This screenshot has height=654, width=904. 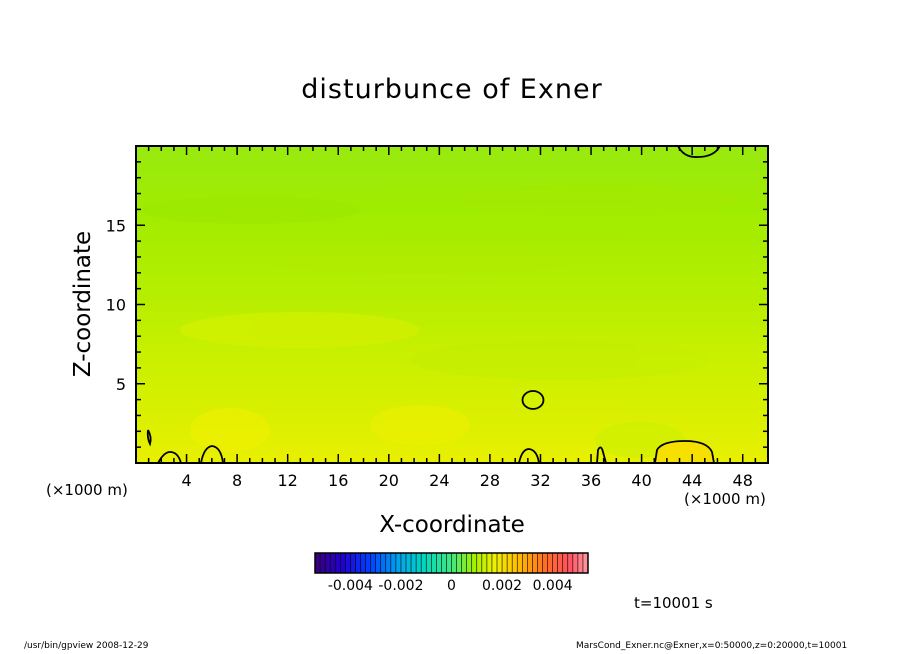 I want to click on contour-x36, so click(x=601, y=454).